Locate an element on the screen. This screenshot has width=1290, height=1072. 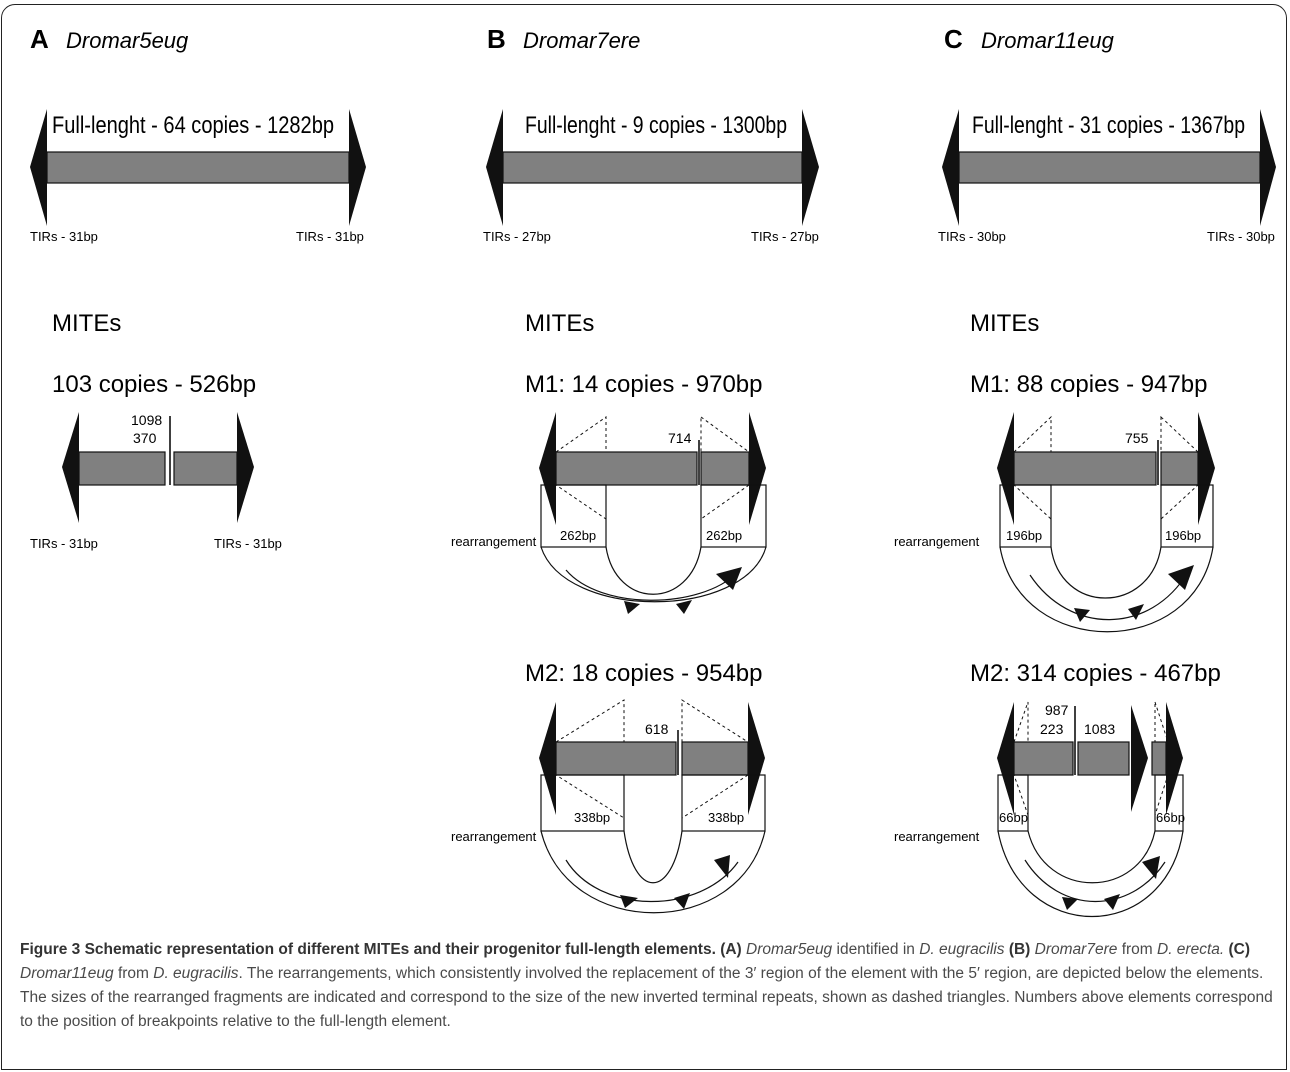
panel-c-m2-rearrangement-label: rearrangement is located at coordinates (937, 836).